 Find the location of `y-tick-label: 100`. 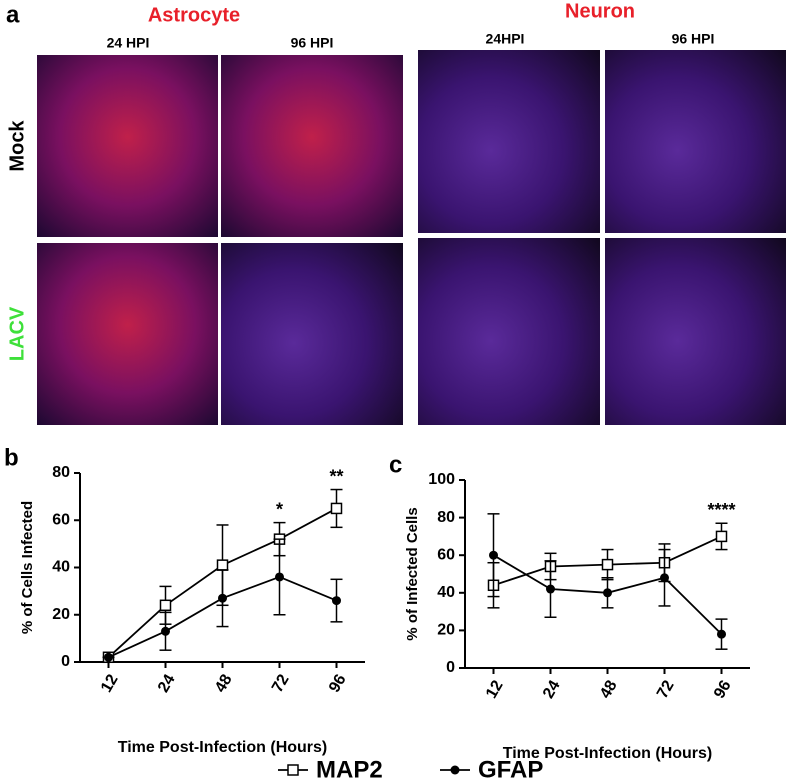

y-tick-label: 100 is located at coordinates (441, 479).